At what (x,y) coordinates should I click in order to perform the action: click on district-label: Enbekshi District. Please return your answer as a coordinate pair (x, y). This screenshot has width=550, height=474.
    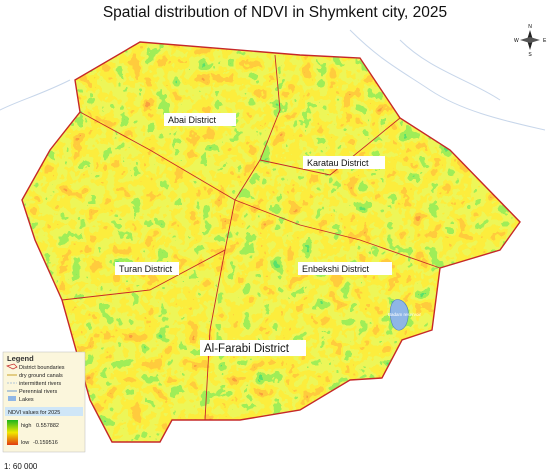
    Looking at the image, I should click on (336, 269).